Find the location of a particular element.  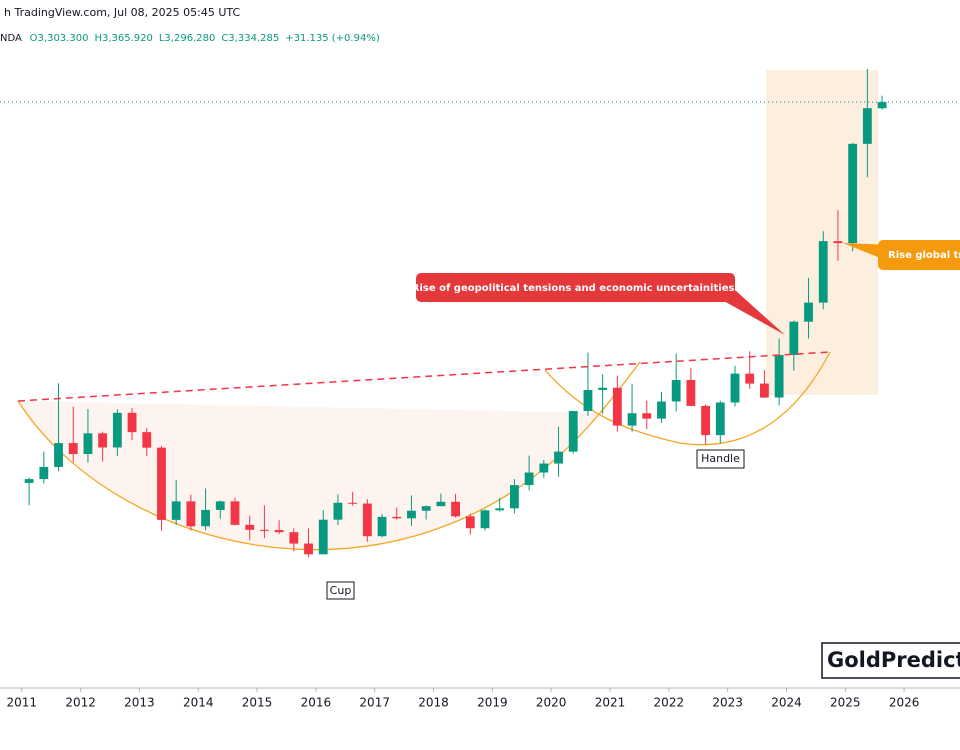

x-tick-label: 2019 is located at coordinates (492, 703).